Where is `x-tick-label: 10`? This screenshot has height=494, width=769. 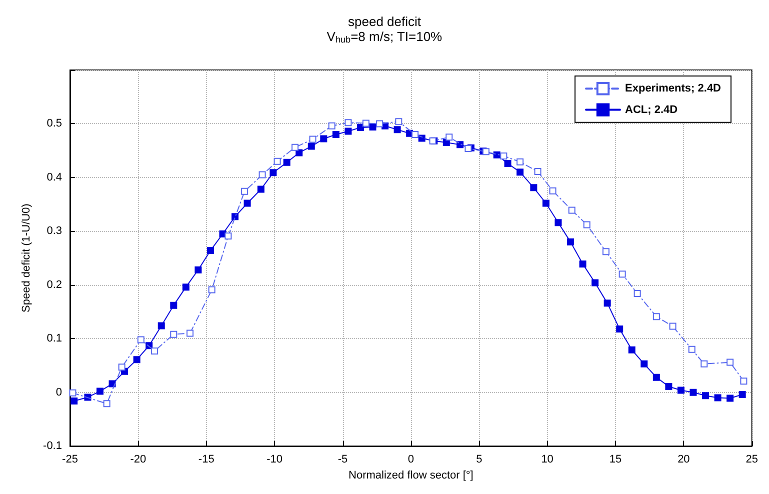
x-tick-label: 10 is located at coordinates (547, 460).